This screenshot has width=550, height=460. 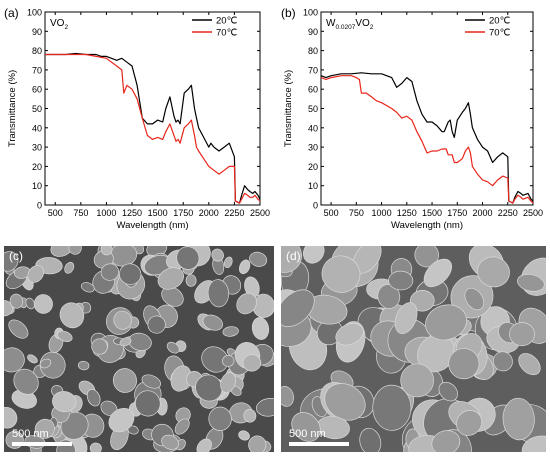 I want to click on scale-bar-line-d, so click(x=319, y=444).